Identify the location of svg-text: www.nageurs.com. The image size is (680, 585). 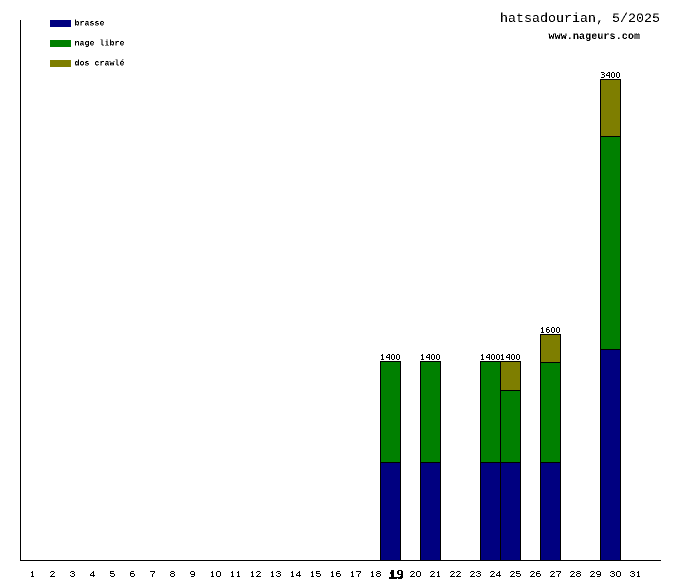
(595, 37).